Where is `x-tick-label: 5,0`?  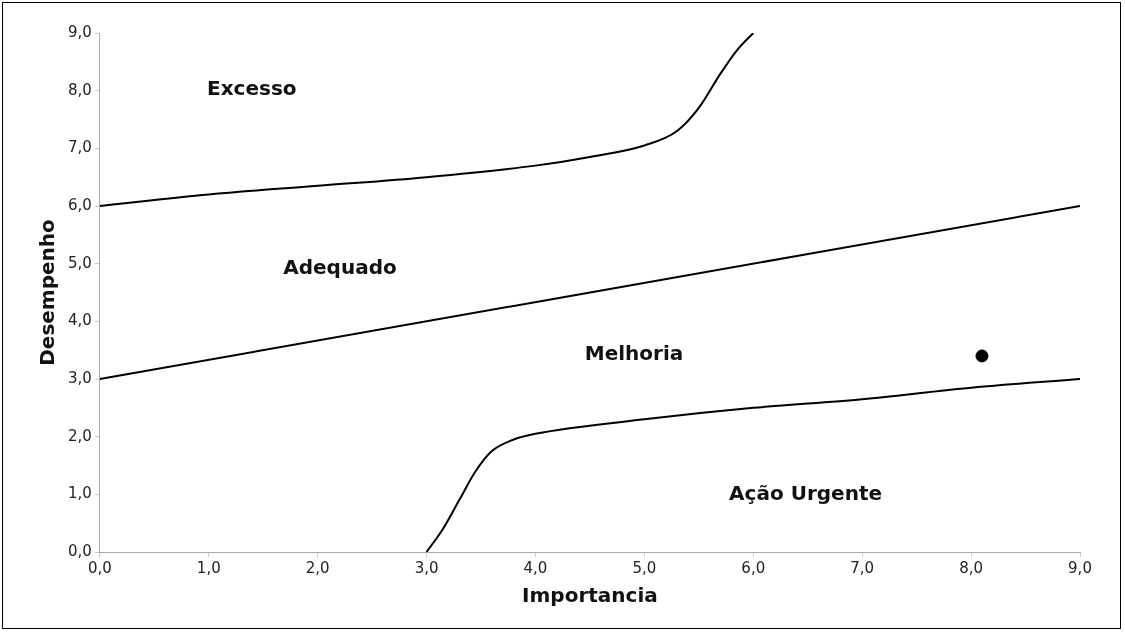 x-tick-label: 5,0 is located at coordinates (644, 567).